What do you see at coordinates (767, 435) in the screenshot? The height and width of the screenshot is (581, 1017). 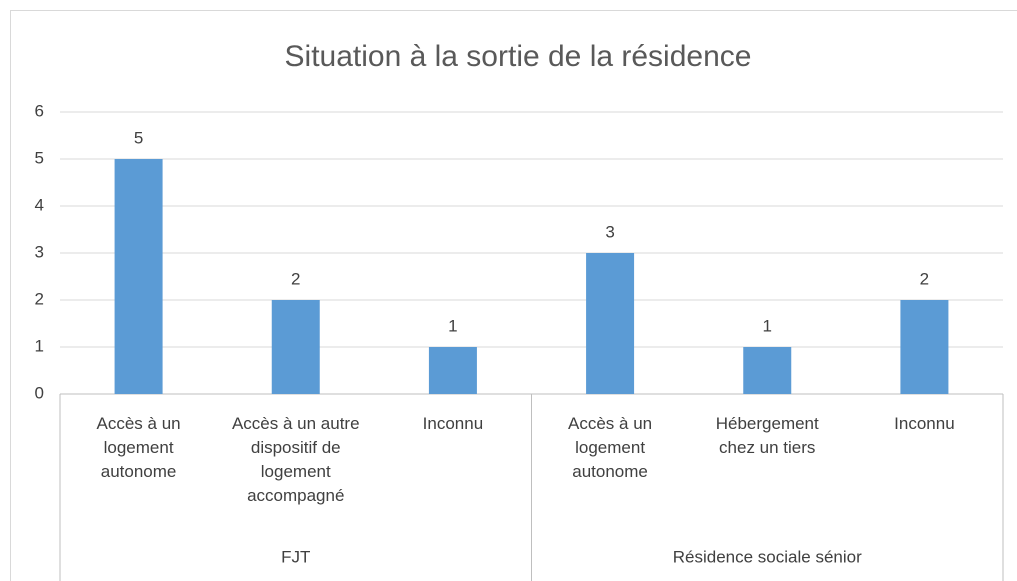 I see `x-tick-label: Hébergement chez un tiers` at bounding box center [767, 435].